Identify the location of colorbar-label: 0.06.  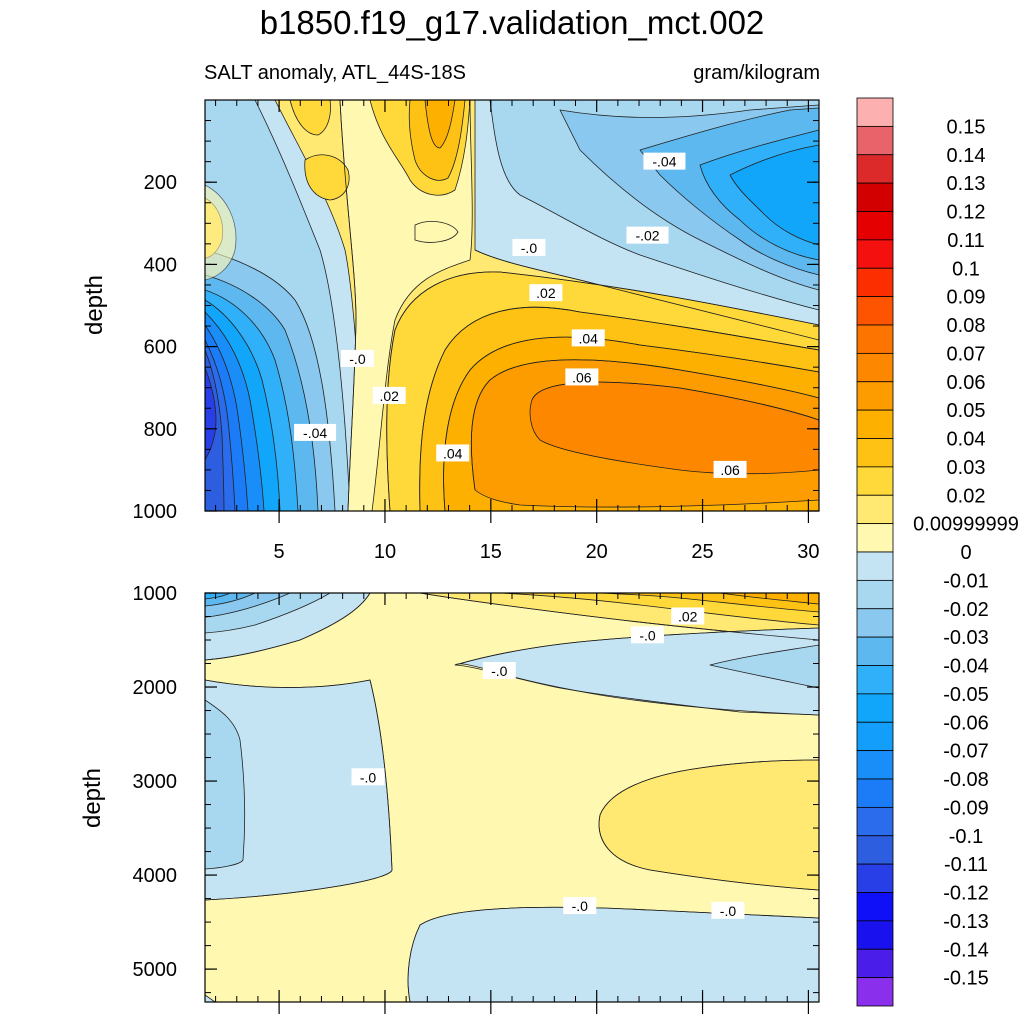
(966, 383).